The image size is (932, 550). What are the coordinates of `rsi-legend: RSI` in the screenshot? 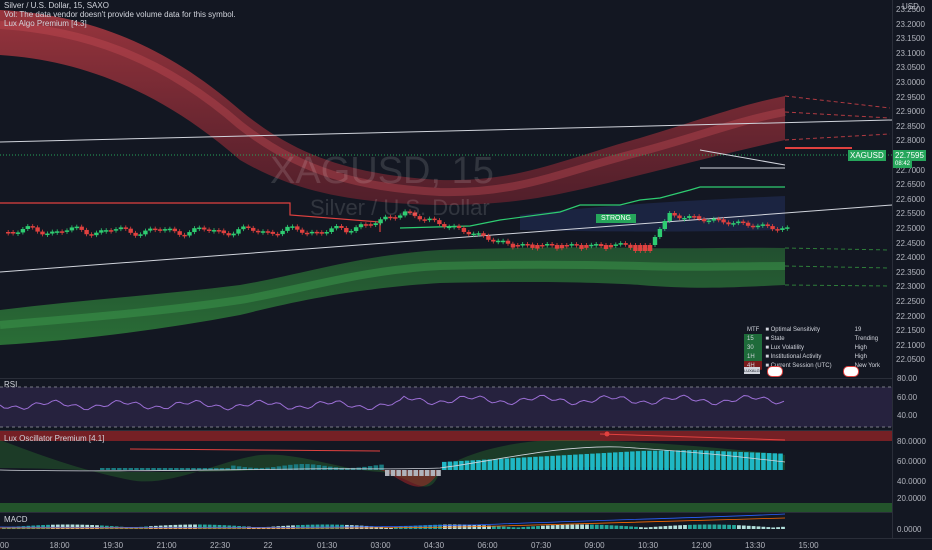 It's located at (11, 384).